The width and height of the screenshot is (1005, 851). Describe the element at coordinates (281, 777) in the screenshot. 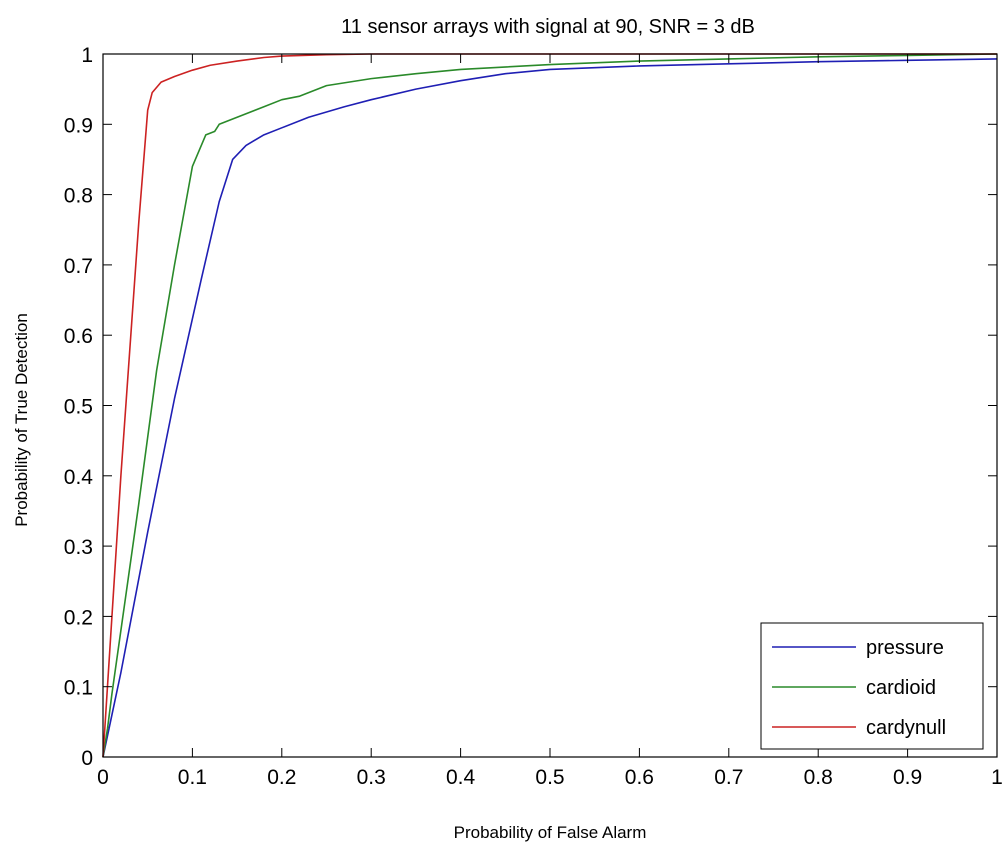

I see `x-tick-label: 0.2` at that location.